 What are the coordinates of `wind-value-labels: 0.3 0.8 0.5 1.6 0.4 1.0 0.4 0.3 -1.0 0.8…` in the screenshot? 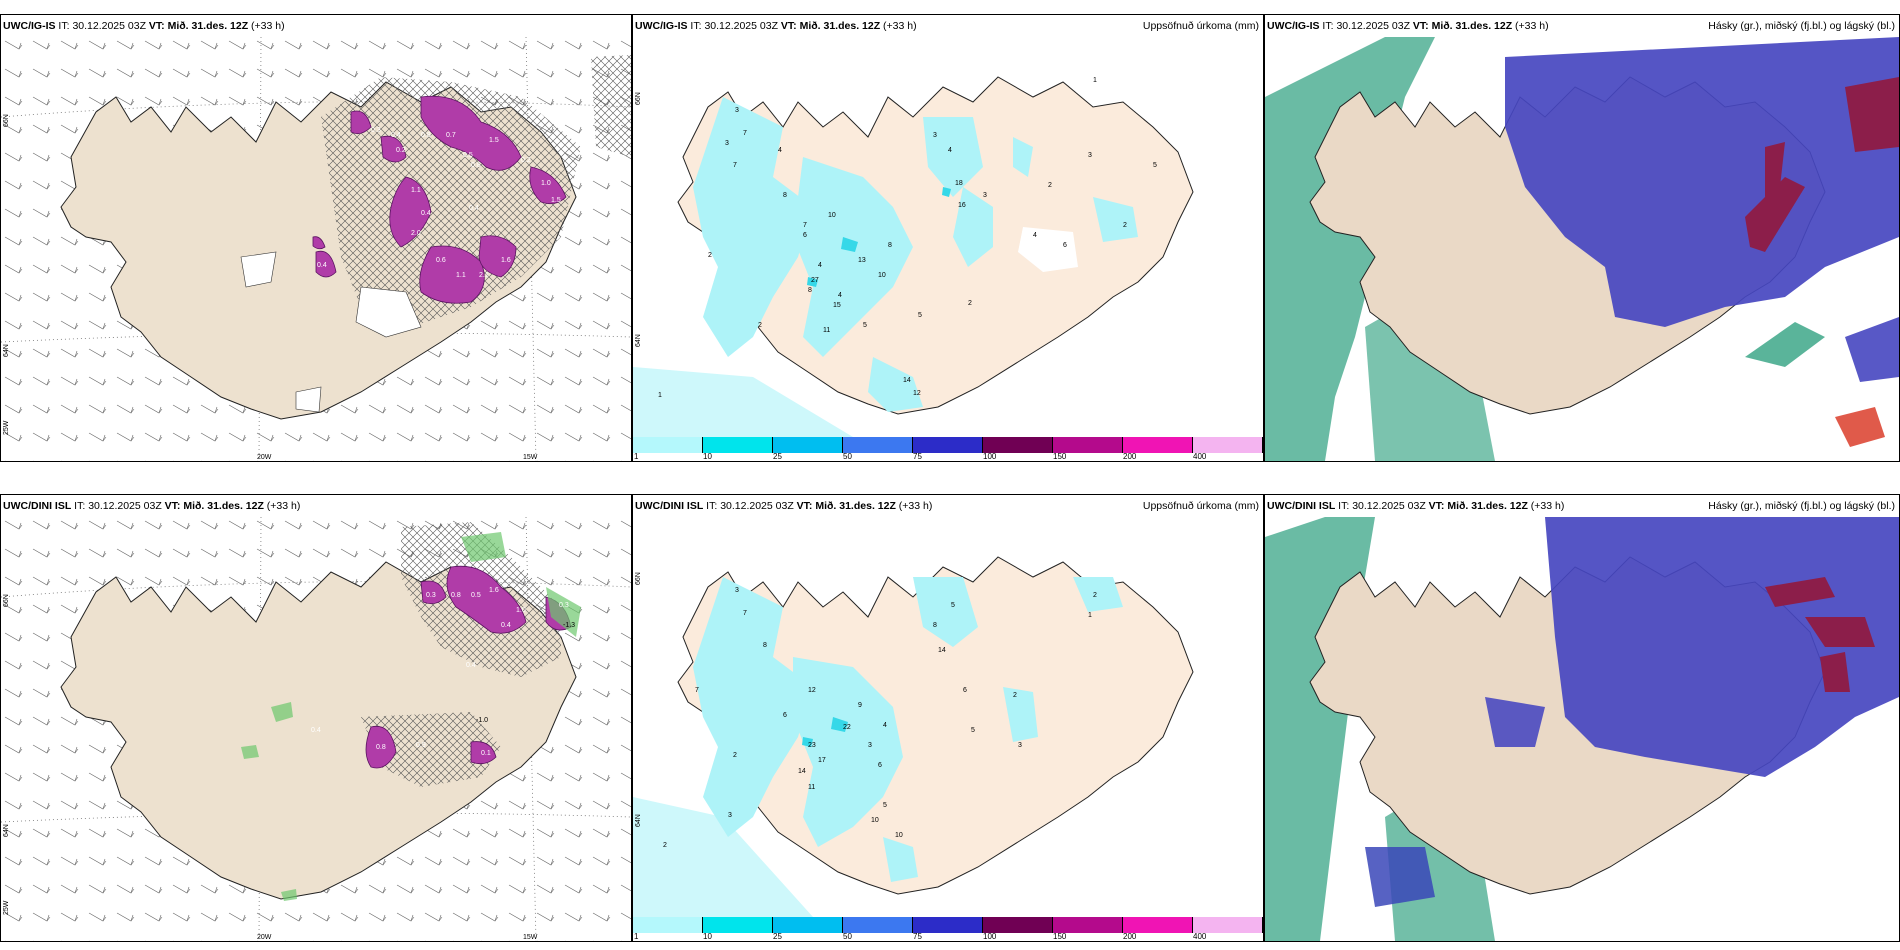 It's located at (443, 672).